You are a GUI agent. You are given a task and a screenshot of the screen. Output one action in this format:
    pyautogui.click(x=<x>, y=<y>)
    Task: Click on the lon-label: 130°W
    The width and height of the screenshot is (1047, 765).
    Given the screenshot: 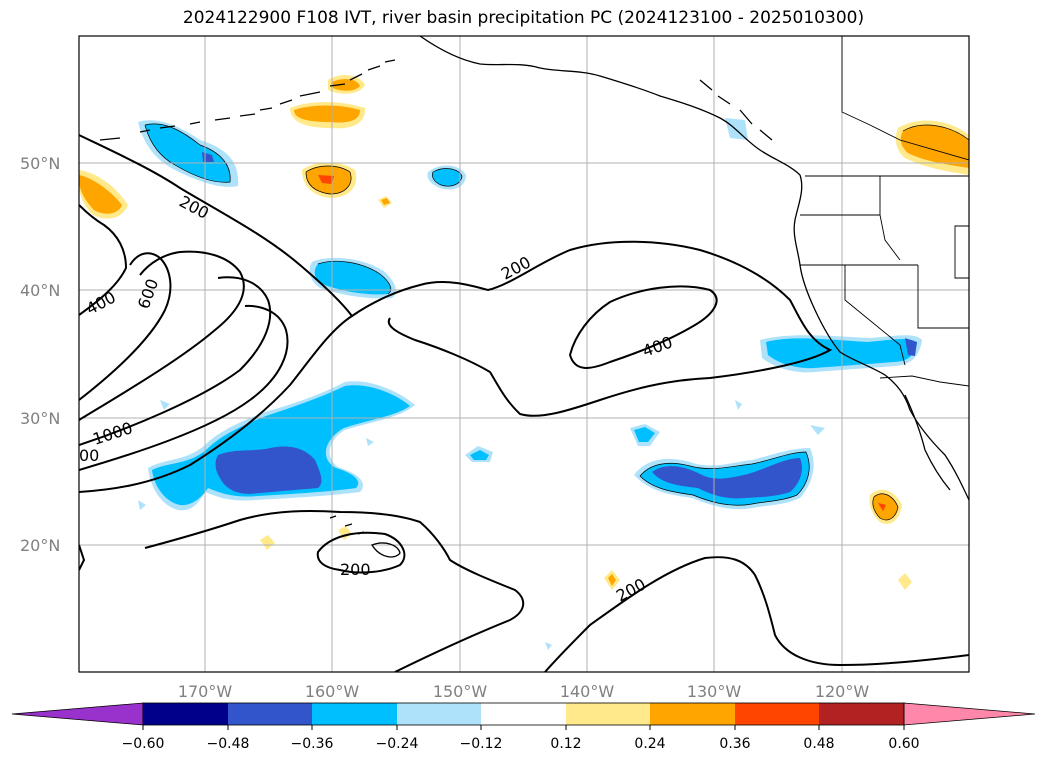 What is the action you would take?
    pyautogui.click(x=714, y=691)
    